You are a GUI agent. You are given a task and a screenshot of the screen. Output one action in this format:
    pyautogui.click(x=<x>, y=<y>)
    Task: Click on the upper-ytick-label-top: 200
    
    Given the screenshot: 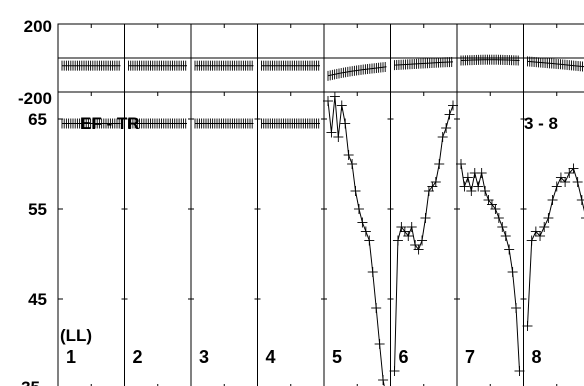 What is the action you would take?
    pyautogui.click(x=38, y=26)
    